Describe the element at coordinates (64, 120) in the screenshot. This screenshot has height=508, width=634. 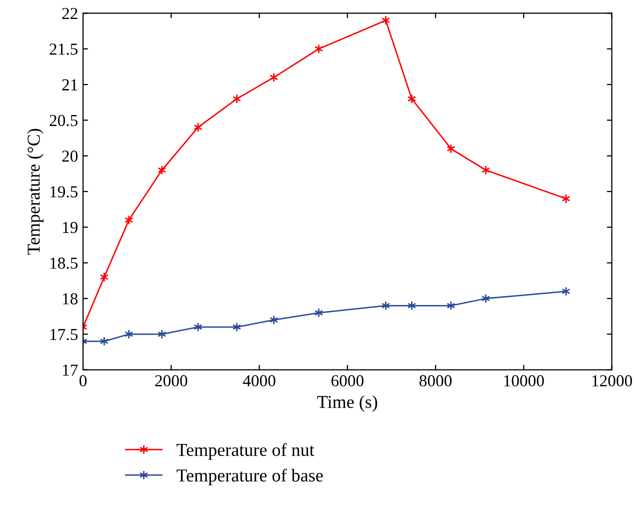
I see `y-tick-label: 20.5` at that location.